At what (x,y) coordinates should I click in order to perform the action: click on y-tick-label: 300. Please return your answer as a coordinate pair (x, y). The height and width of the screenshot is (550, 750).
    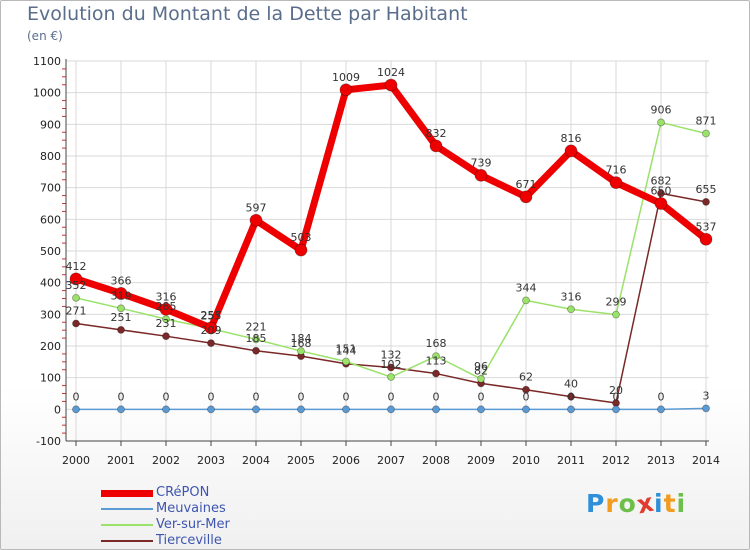
    Looking at the image, I should click on (50, 314).